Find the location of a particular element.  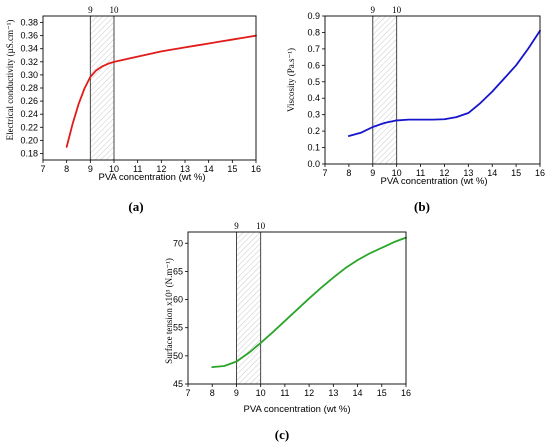

y-tick-label: 0.7 is located at coordinates (313, 49).